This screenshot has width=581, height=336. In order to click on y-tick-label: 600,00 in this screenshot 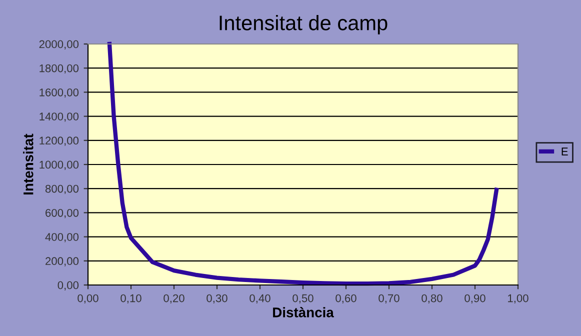, I will do `click(62, 213)`.